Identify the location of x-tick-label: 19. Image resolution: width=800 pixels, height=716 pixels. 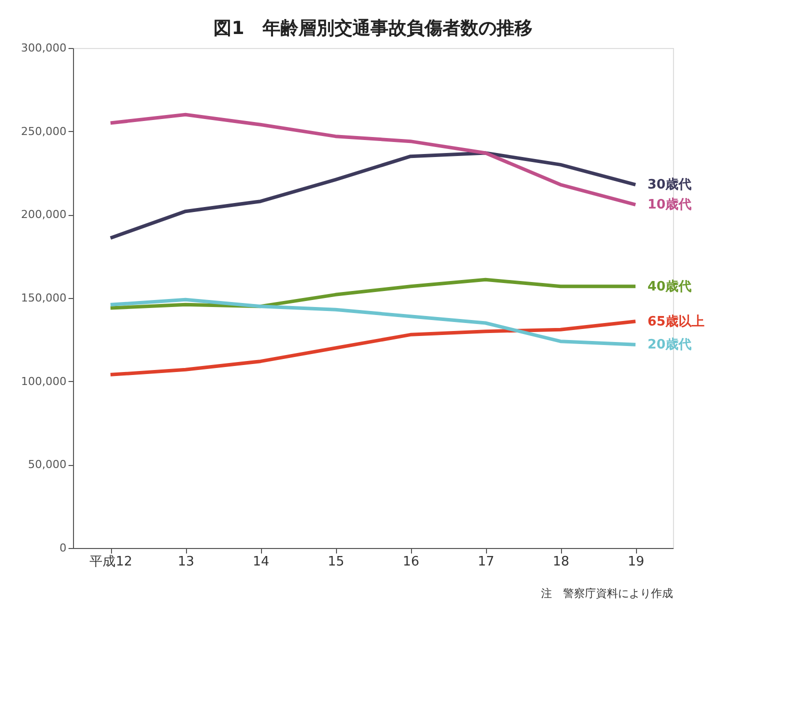
(636, 562).